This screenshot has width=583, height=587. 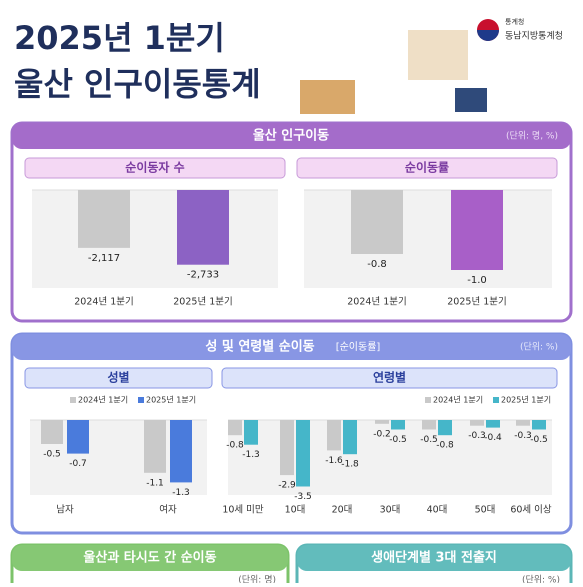 What do you see at coordinates (327, 97) in the screenshot?
I see `box-illustration` at bounding box center [327, 97].